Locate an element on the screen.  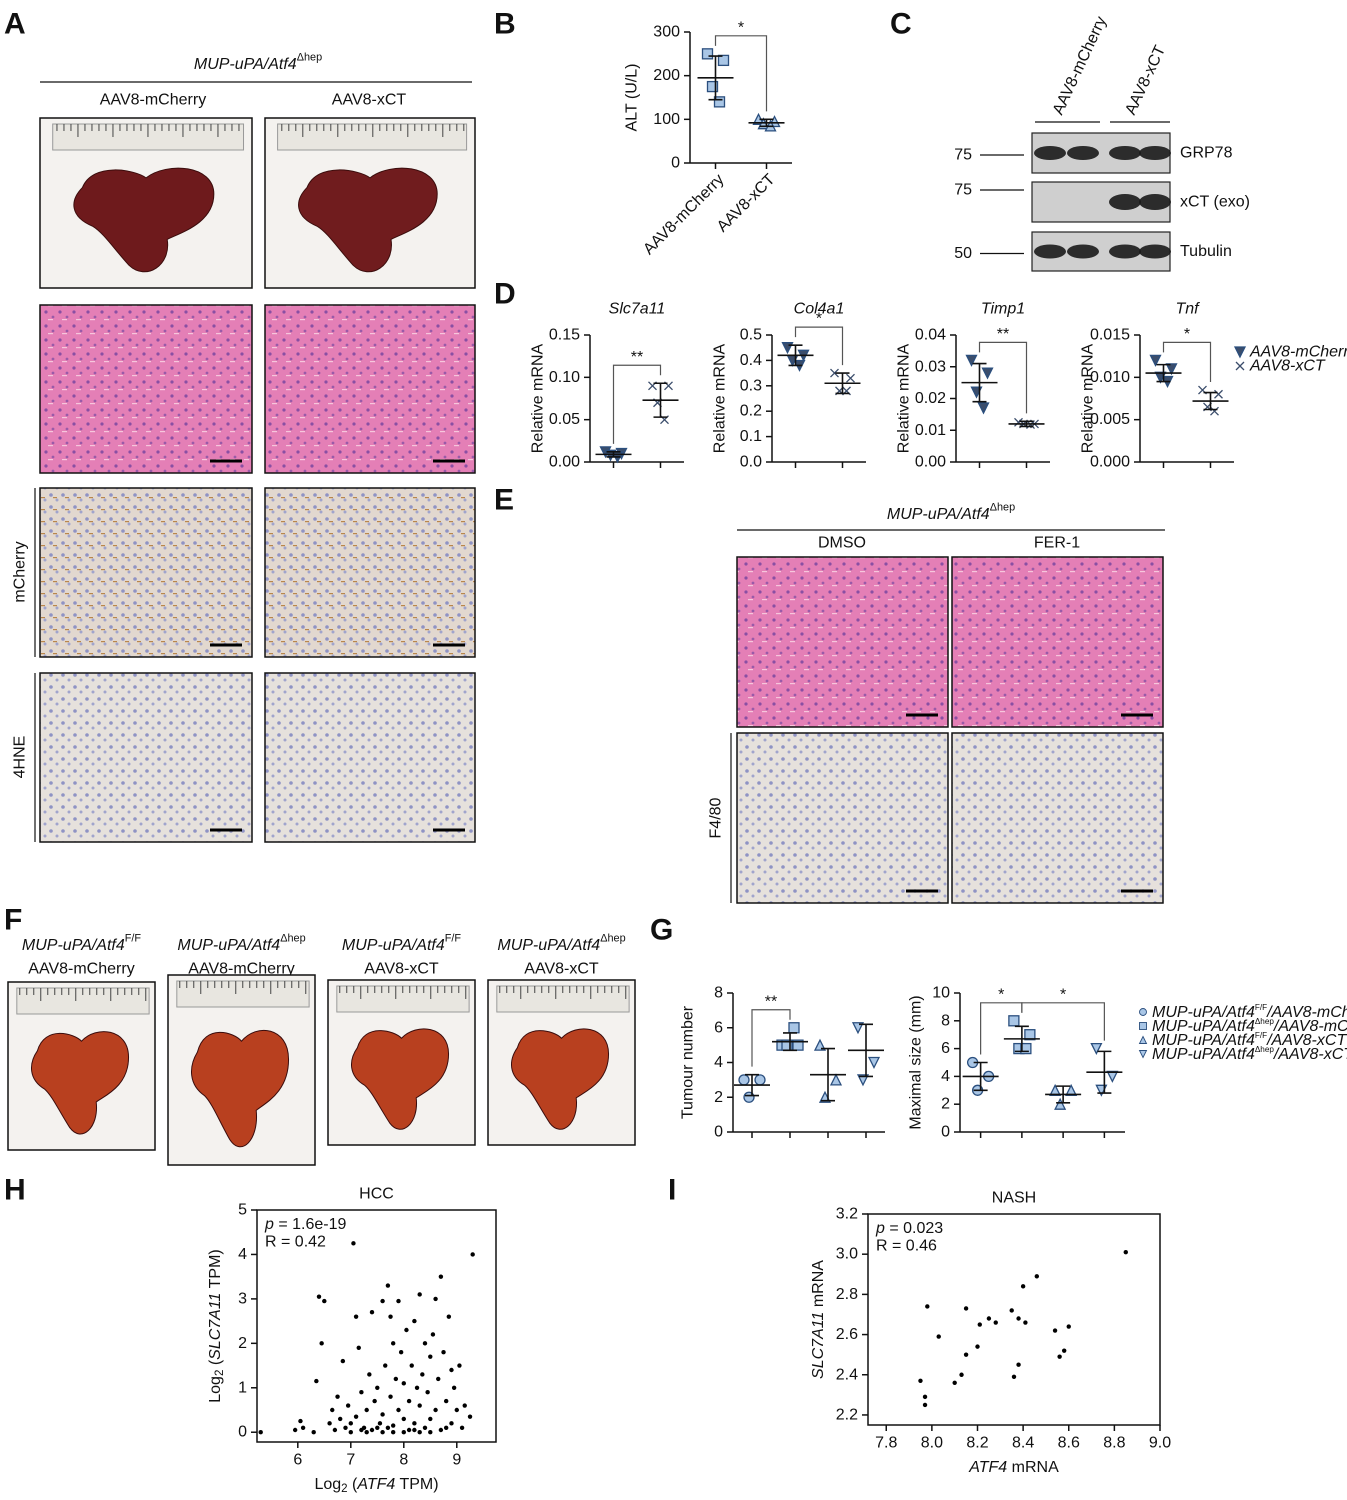
x-tick-label: 8.0 is located at coordinates (932, 1443).